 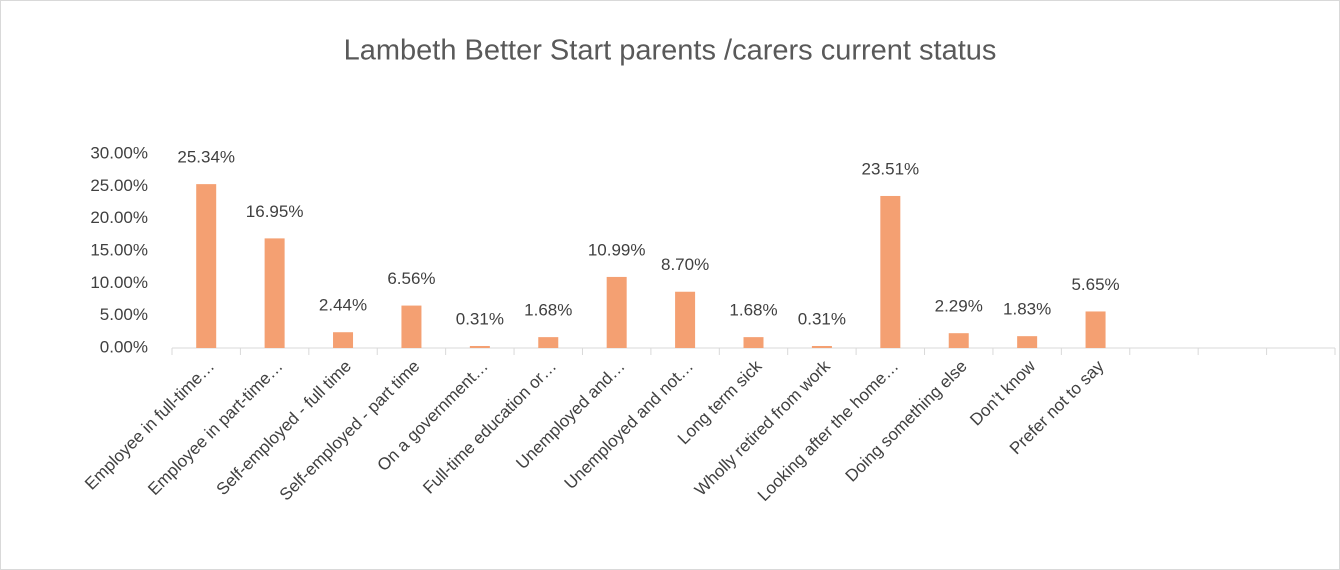 What do you see at coordinates (119, 185) in the screenshot?
I see `y-tick-label: 25.00%` at bounding box center [119, 185].